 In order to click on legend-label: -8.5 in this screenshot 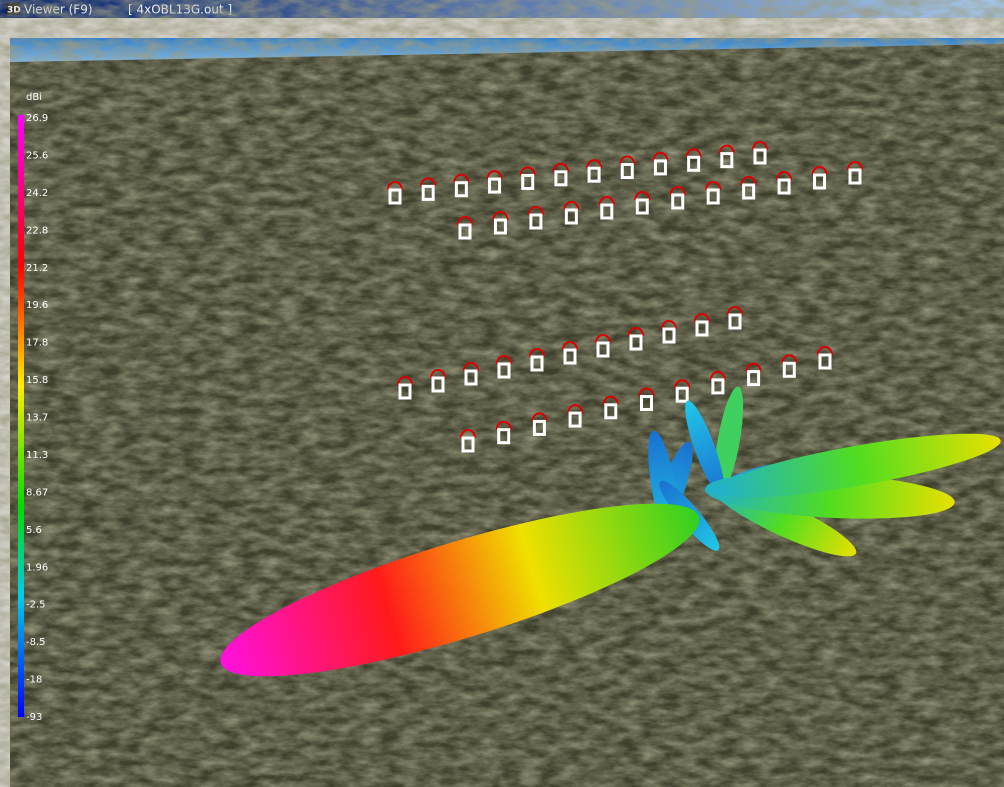, I will do `click(36, 642)`.